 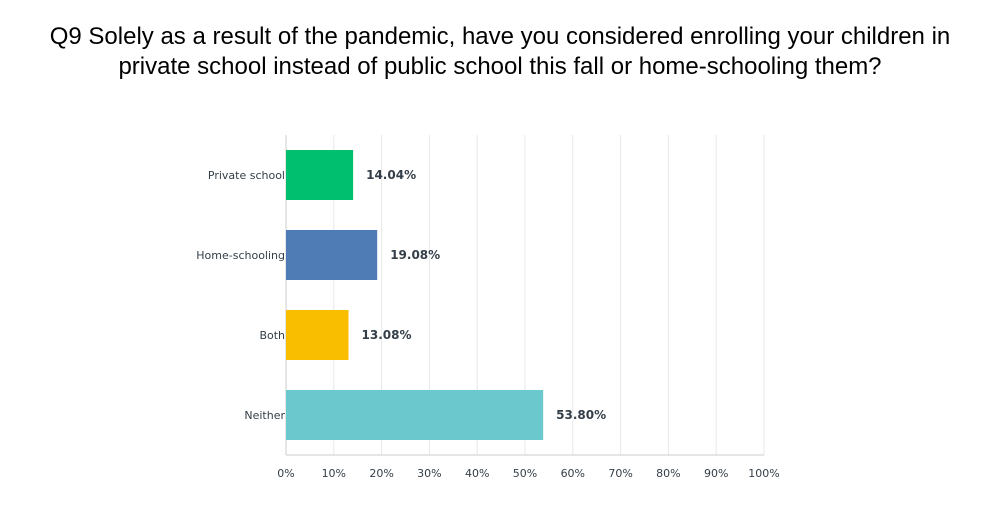 What do you see at coordinates (381, 473) in the screenshot?
I see `x-tick-label: 20%` at bounding box center [381, 473].